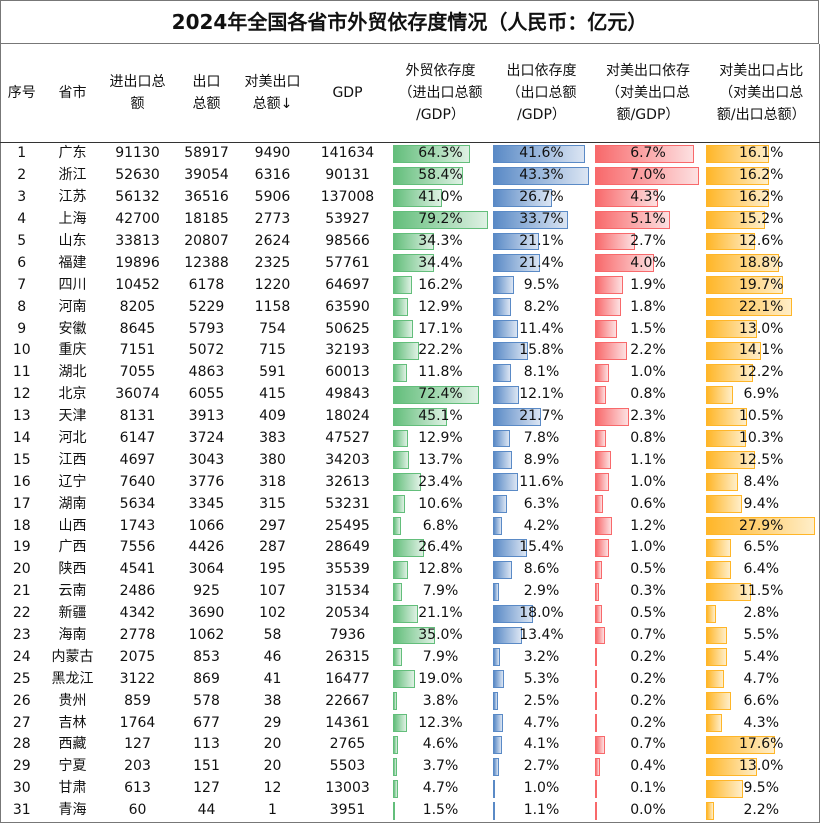  What do you see at coordinates (761, 459) in the screenshot?
I see `data-bar-value: 12.5%` at bounding box center [761, 459].